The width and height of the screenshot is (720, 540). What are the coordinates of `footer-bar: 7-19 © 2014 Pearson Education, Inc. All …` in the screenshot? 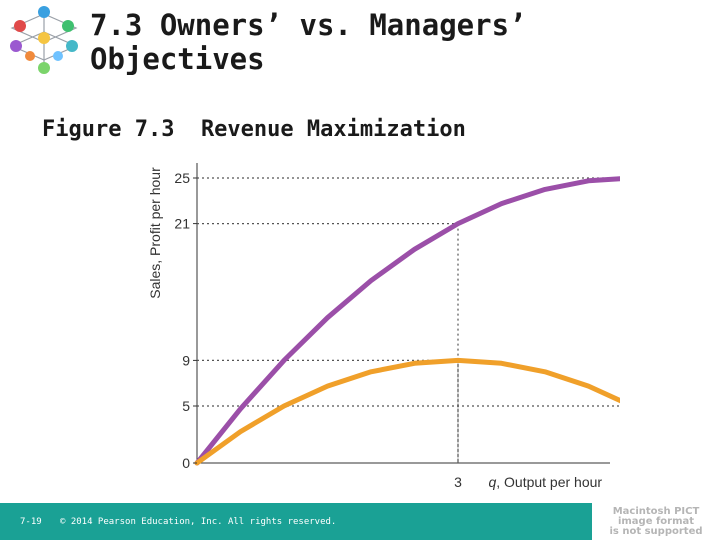 It's located at (296, 521).